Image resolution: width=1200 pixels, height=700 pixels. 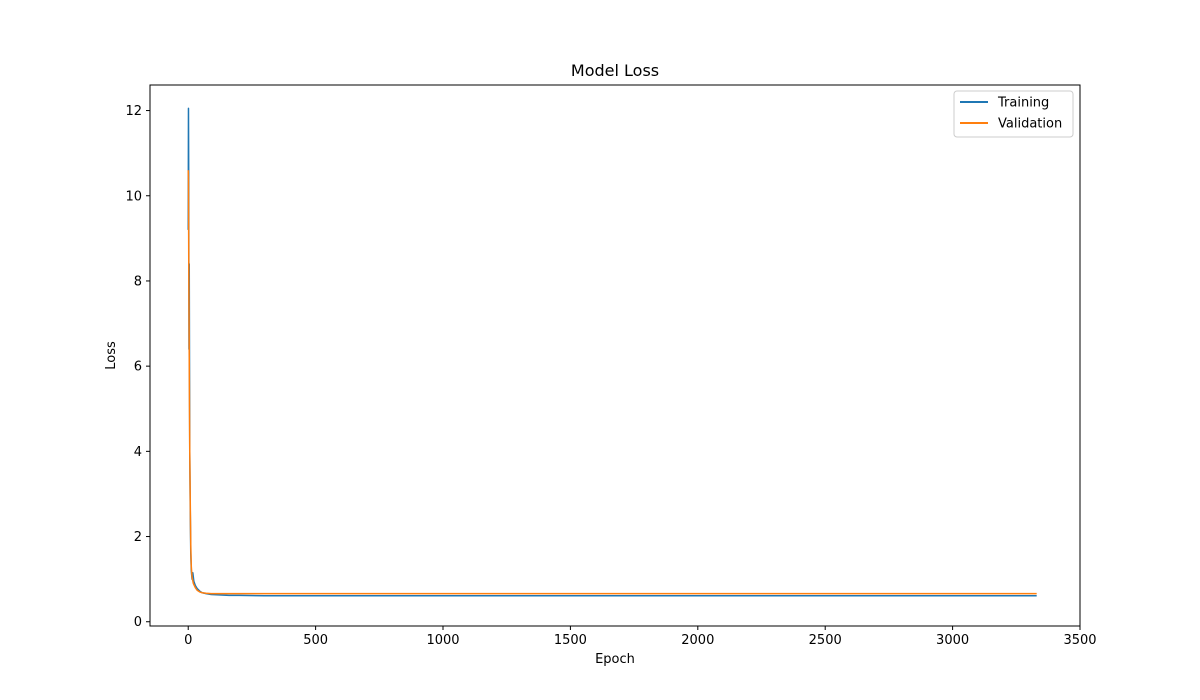 What do you see at coordinates (138, 537) in the screenshot?
I see `y-tick-label: 2` at bounding box center [138, 537].